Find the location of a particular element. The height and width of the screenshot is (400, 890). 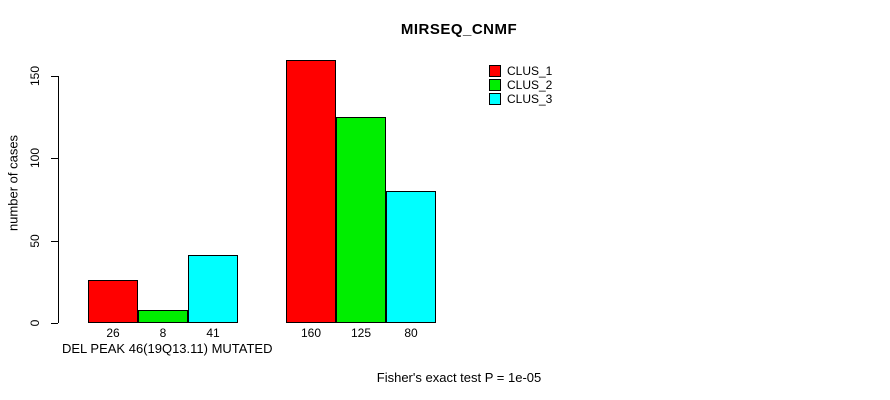

bar-value-label: 26 is located at coordinates (113, 333).